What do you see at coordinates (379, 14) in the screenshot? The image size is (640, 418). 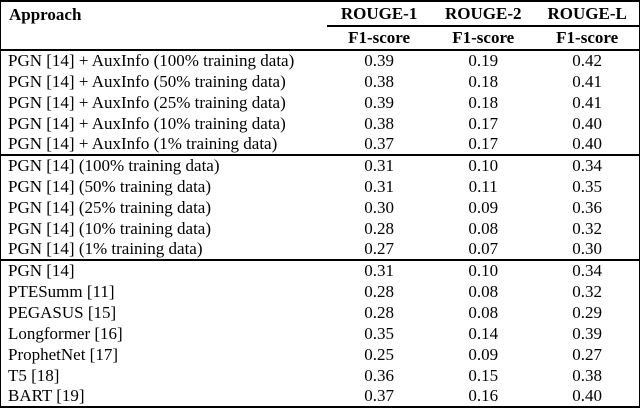 I see `column-header-rouge-1: ROUGE-1` at bounding box center [379, 14].